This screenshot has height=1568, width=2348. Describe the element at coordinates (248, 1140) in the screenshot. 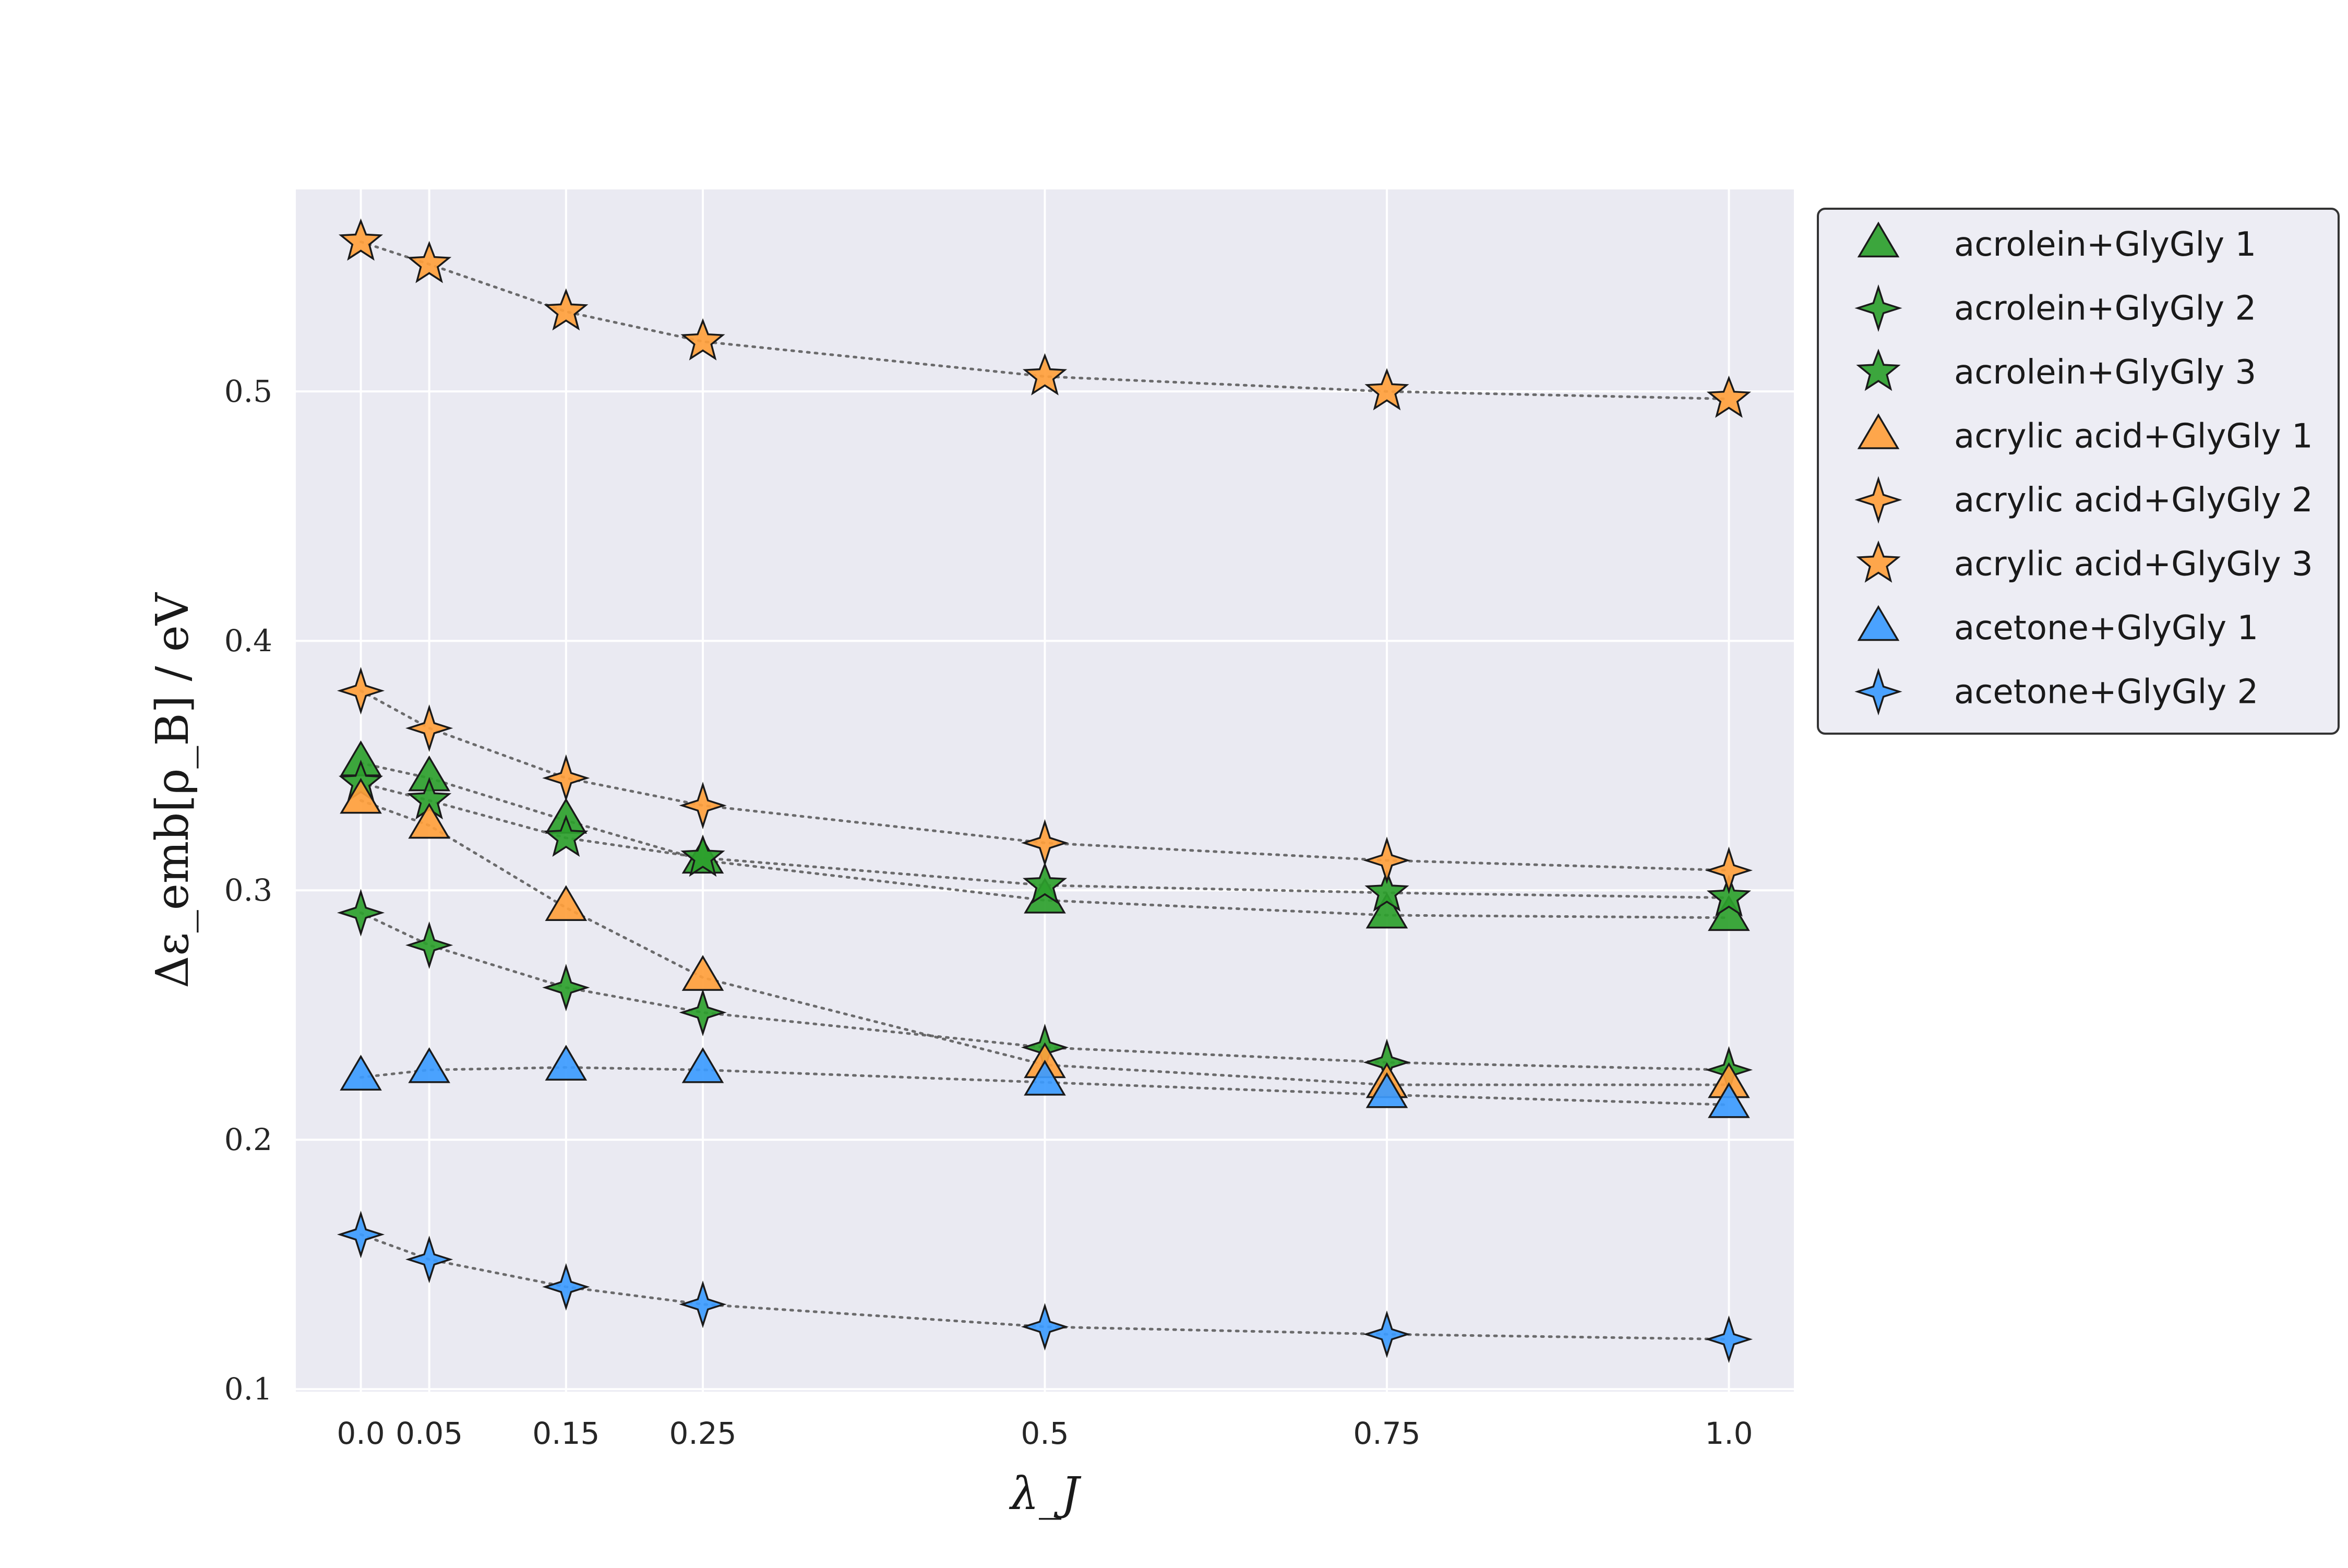

I see `y-tick-label: 0.2` at that location.